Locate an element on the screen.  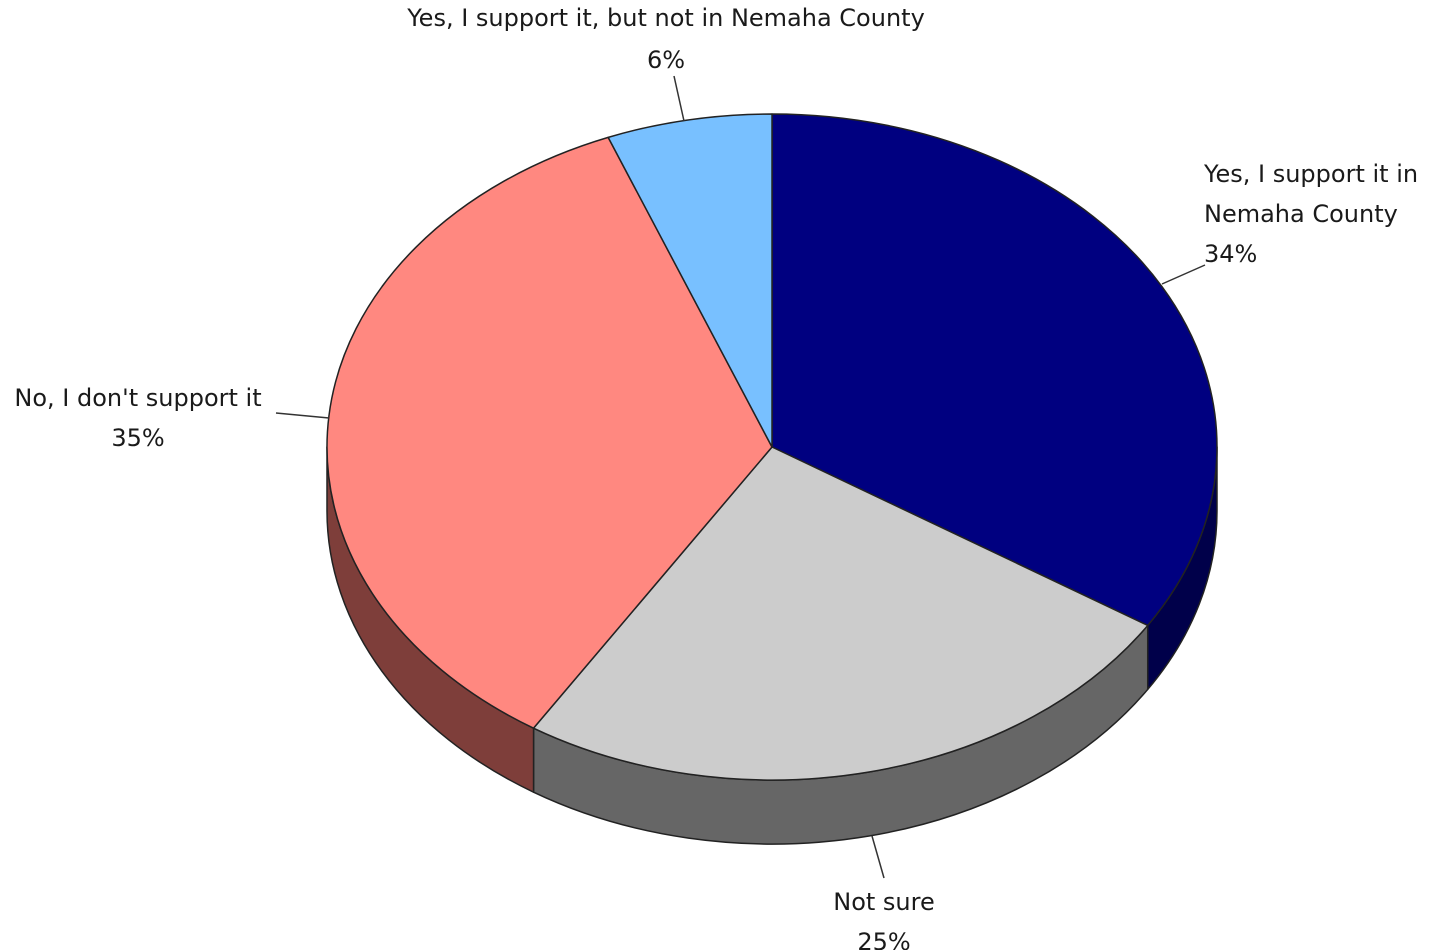
pie-slice-label: Yes, I support it in is located at coordinates (1310, 174).